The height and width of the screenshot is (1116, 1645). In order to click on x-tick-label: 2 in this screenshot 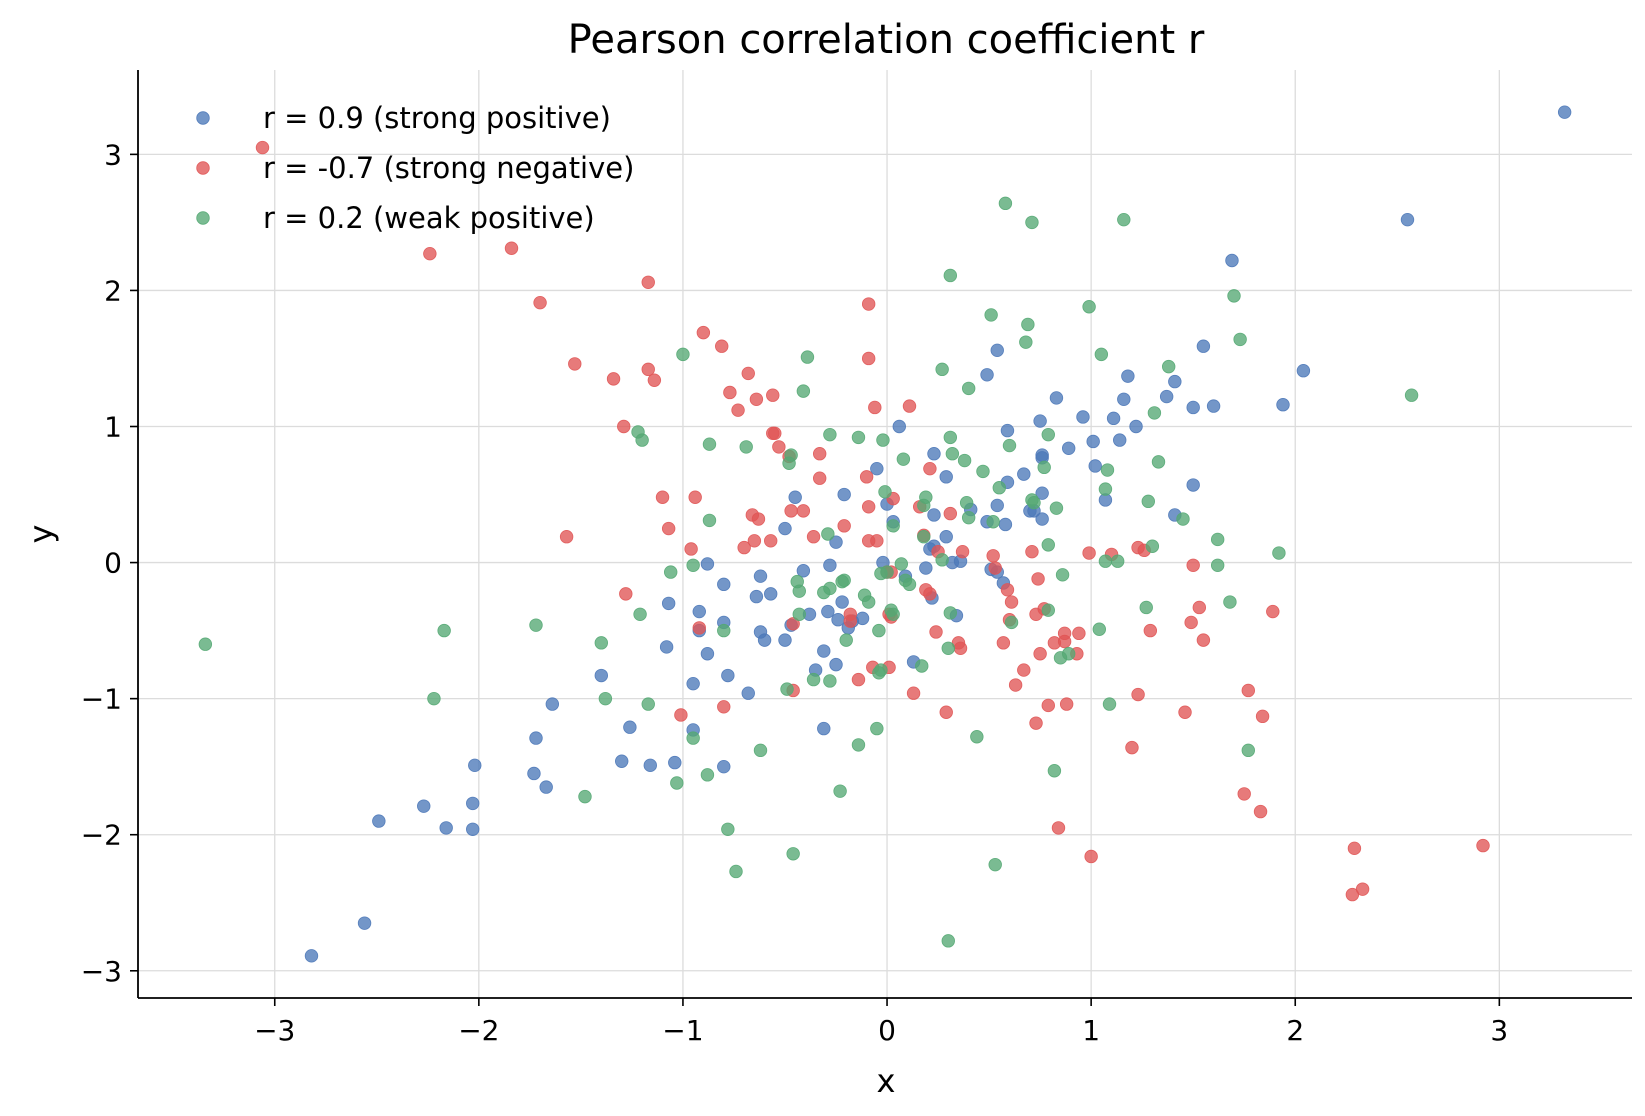, I will do `click(1295, 1030)`.